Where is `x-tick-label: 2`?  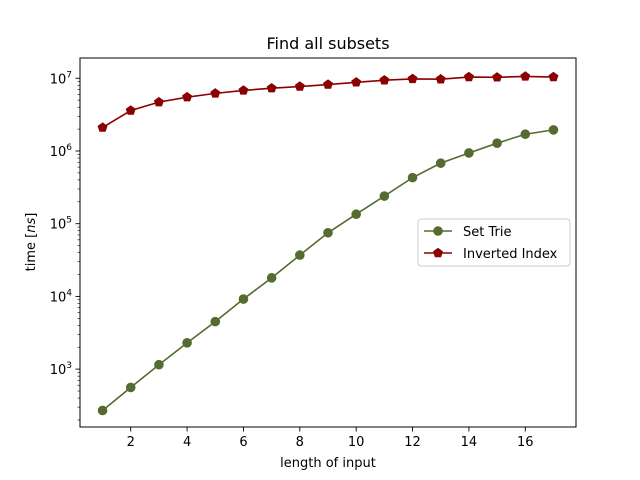
x-tick-label: 2 is located at coordinates (131, 442).